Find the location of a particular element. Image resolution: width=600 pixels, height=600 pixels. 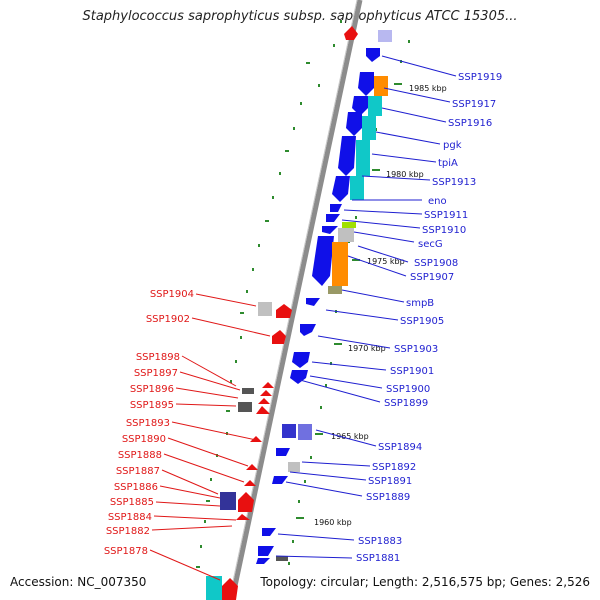

kbp-label: 1965 kbp is located at coordinates (350, 436).